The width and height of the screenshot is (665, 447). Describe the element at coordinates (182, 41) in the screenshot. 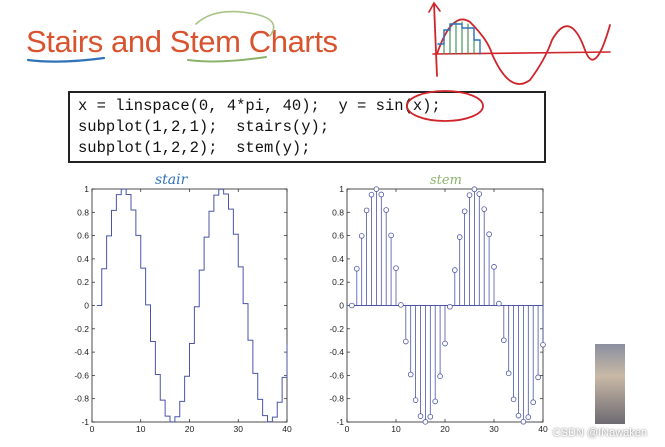

I see `slide-title: Stairs and Stem Charts` at that location.